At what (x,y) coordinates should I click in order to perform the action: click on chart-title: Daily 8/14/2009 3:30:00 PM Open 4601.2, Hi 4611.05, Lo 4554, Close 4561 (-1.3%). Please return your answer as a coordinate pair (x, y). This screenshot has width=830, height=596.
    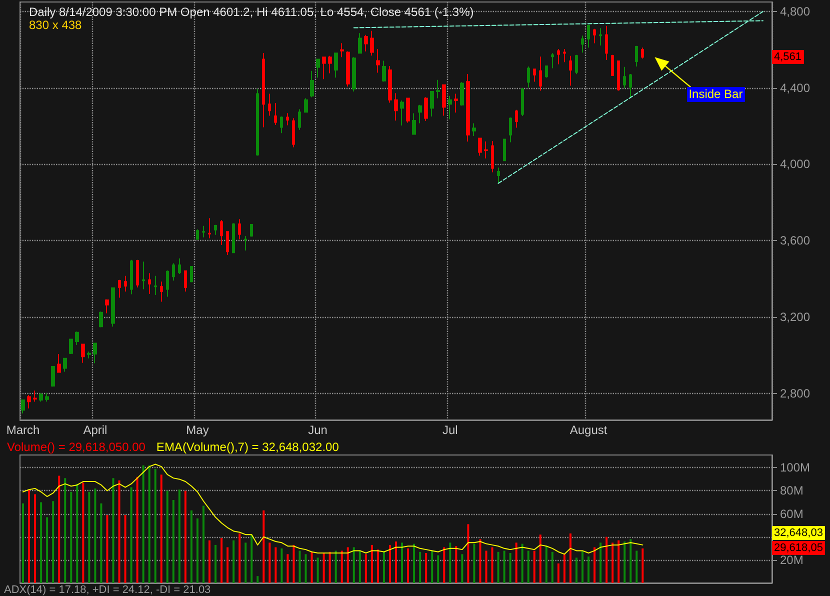
    Looking at the image, I should click on (251, 12).